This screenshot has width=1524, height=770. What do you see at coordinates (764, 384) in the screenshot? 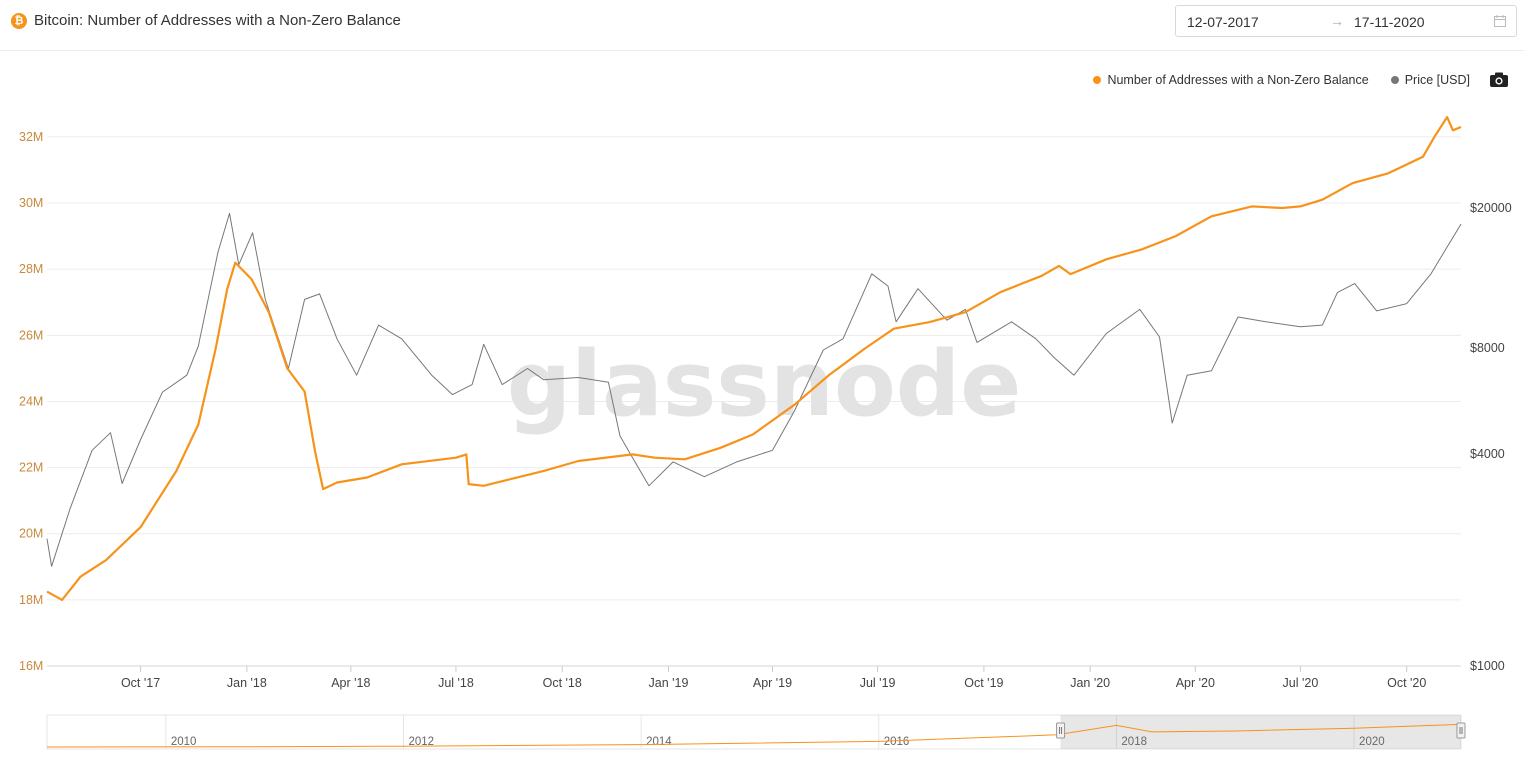
I see `watermark: glassnode` at bounding box center [764, 384].